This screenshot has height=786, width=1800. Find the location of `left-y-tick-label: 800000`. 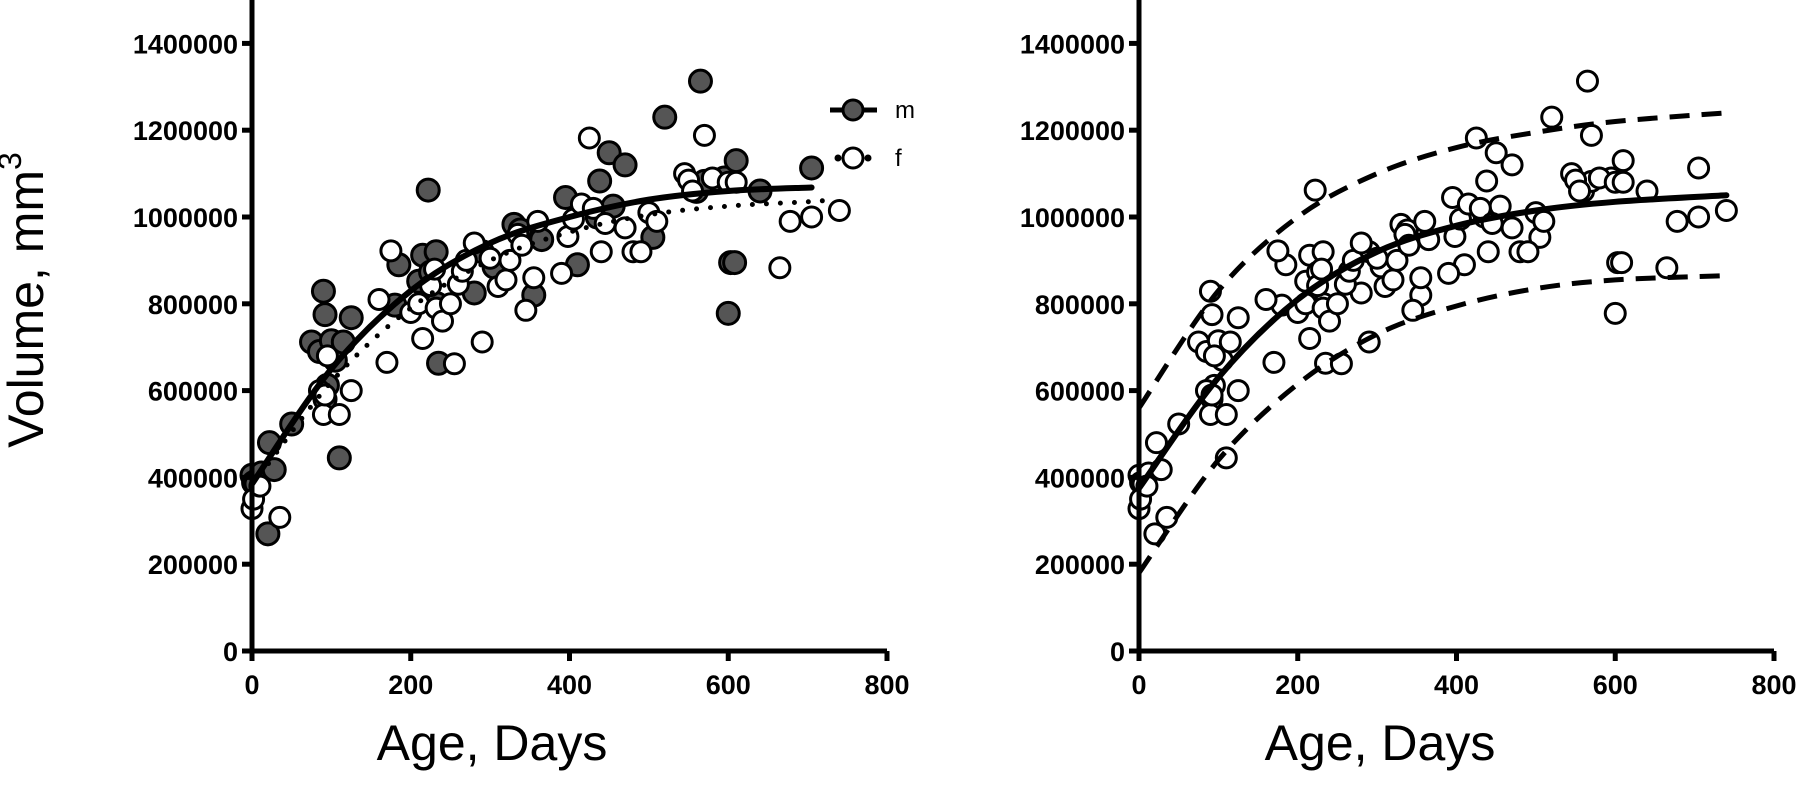

left-y-tick-label: 800000 is located at coordinates (193, 305).